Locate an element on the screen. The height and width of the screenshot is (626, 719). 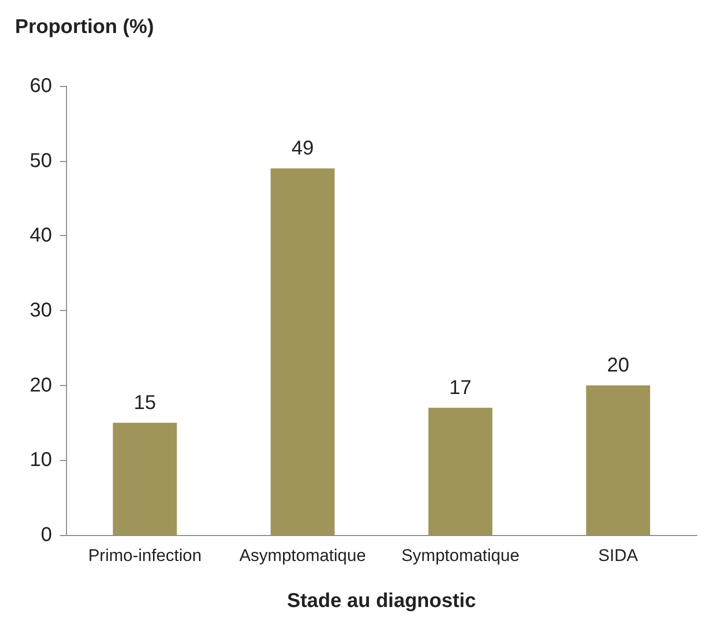
y-axis-title: Proportion (%) is located at coordinates (84, 27).